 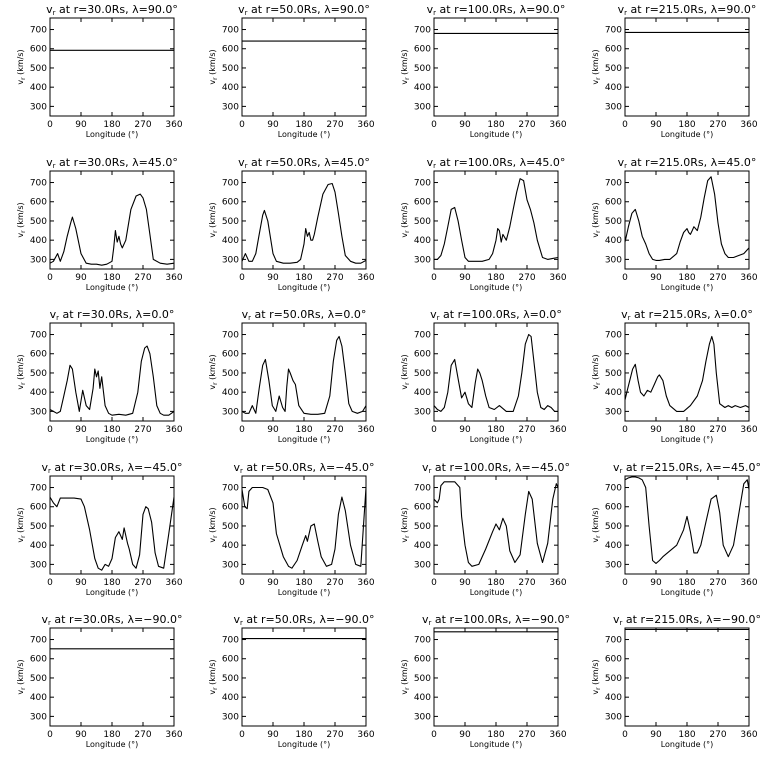 I want to click on panel-title: vr at r=215.0Rs, λ=45.0°, so click(x=687, y=163).